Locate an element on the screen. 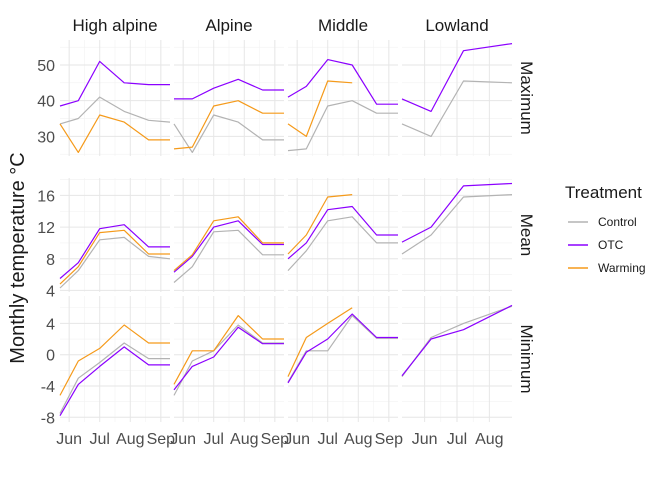 This screenshot has height=480, width=672. y-tick-label: -8 is located at coordinates (48, 418).